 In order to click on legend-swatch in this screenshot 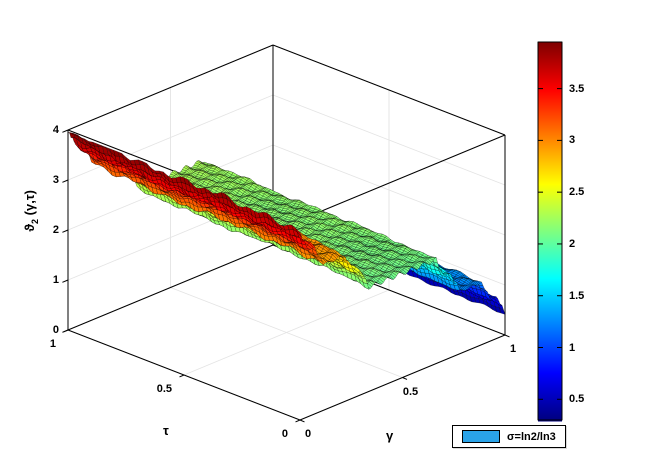, I will do `click(481, 436)`.